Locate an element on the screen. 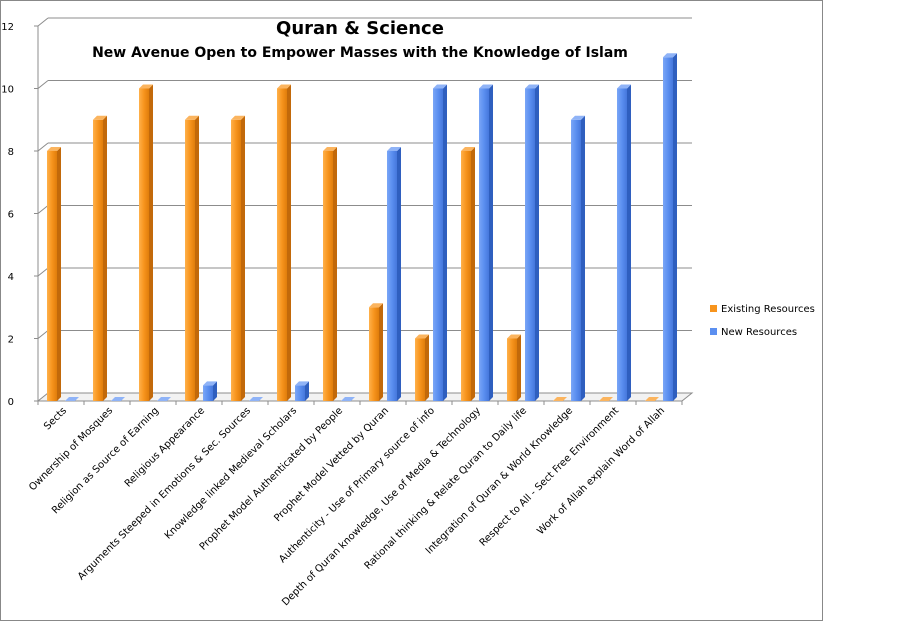 The image size is (918, 621). legend-swatch-existing is located at coordinates (713, 308).